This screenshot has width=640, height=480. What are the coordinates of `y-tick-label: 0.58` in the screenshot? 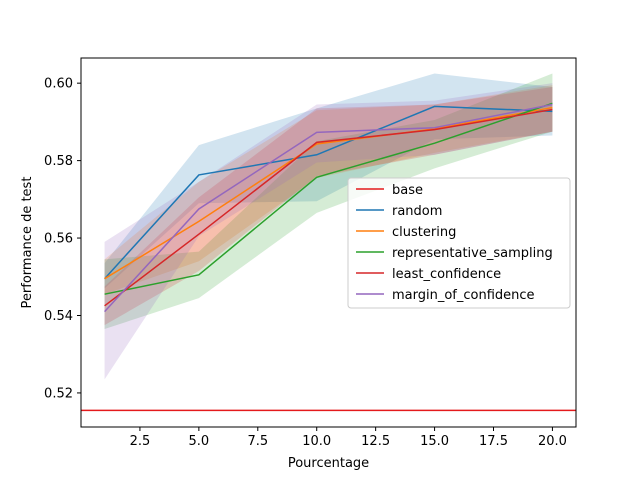 It's located at (58, 161).